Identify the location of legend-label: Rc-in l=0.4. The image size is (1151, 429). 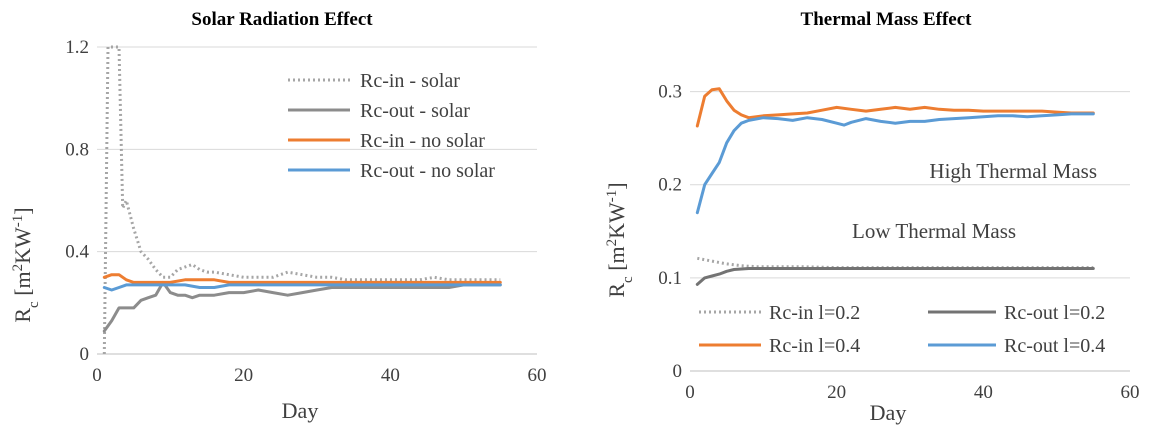
(814, 346).